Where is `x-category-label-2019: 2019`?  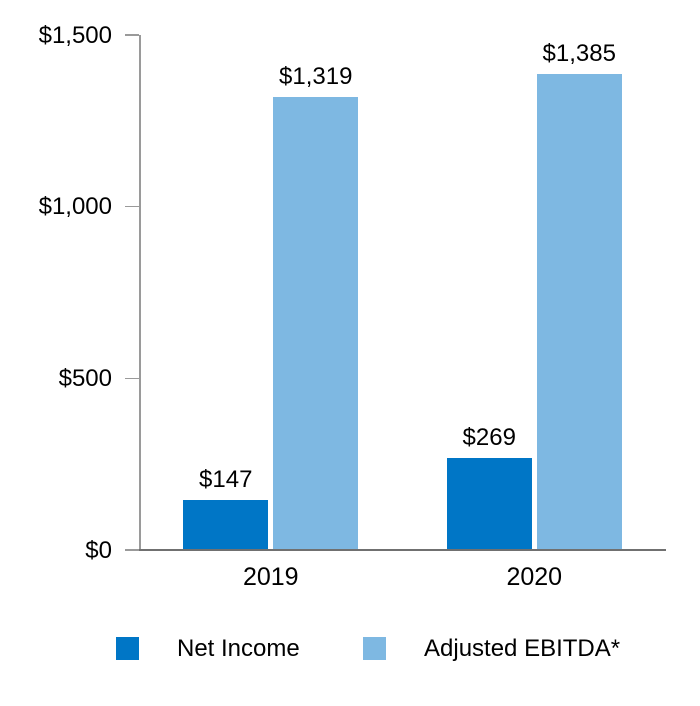
x-category-label-2019: 2019 is located at coordinates (270, 577).